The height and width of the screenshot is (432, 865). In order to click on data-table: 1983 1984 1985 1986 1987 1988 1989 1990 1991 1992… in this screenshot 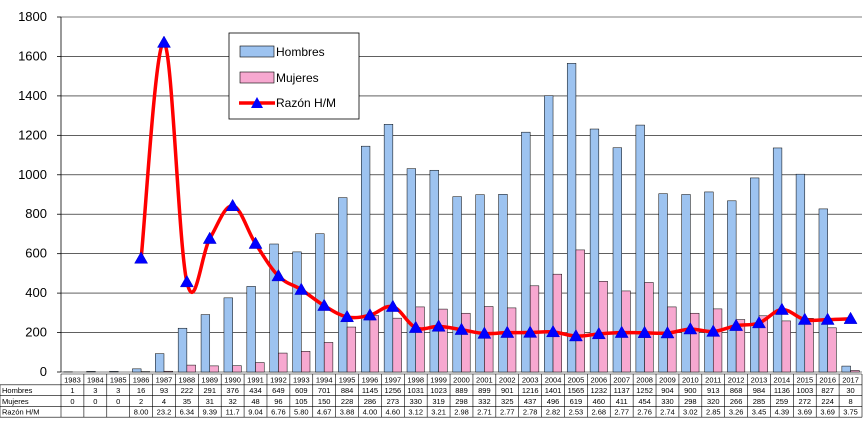, I will do `click(431, 395)`.